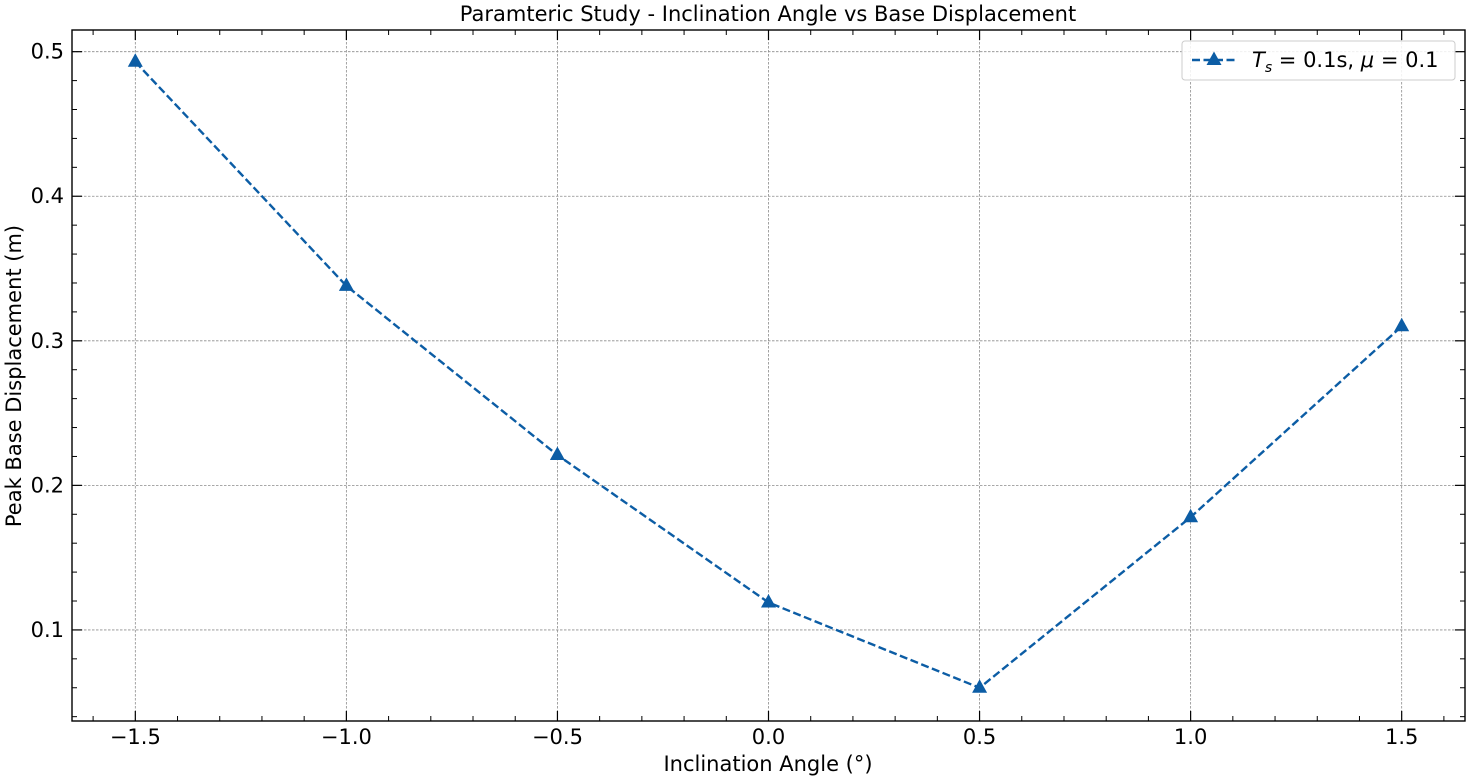 The height and width of the screenshot is (781, 1471). I want to click on y-tick-label: 0.5, so click(47, 52).